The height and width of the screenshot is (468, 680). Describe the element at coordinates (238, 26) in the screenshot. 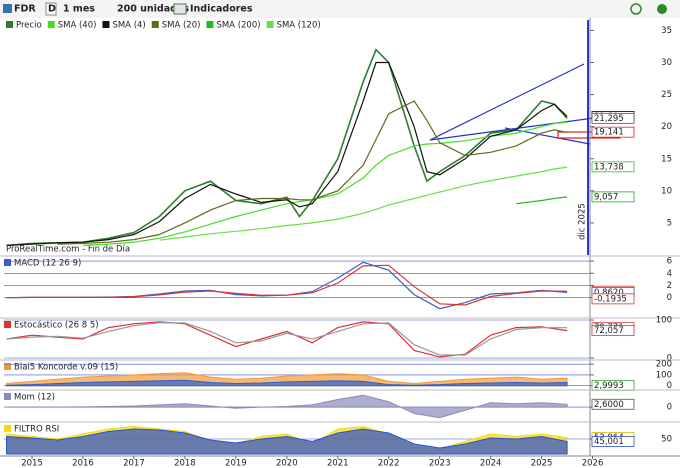

I see `legend-label: SMA (200)` at that location.